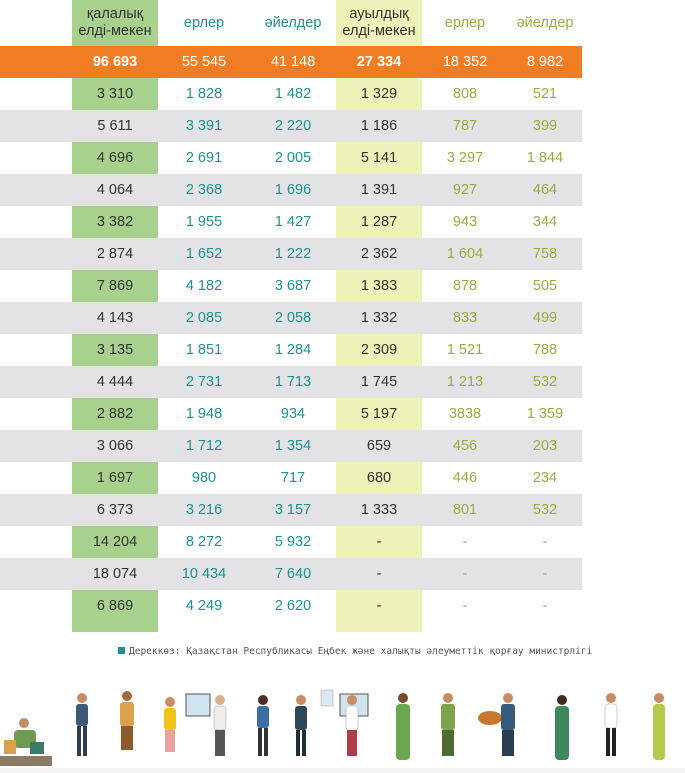  Describe the element at coordinates (291, 222) in the screenshot. I see `table-row: 3 382 1 955 1 427 1 287 943 344` at that location.